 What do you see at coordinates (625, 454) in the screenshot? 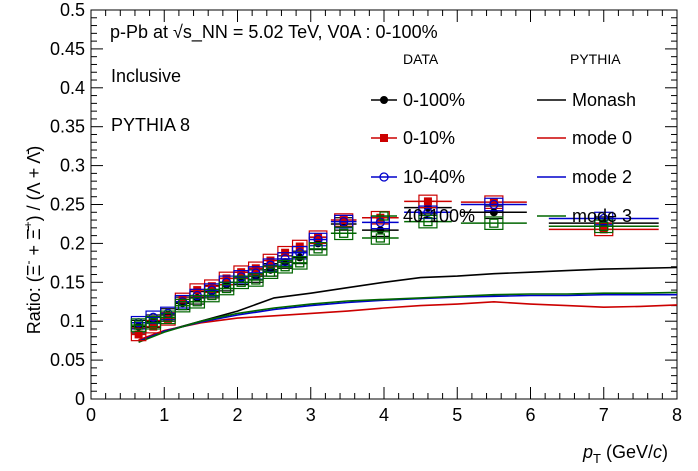
I see `x-axis-label: pT (GeV/c)` at bounding box center [625, 454].